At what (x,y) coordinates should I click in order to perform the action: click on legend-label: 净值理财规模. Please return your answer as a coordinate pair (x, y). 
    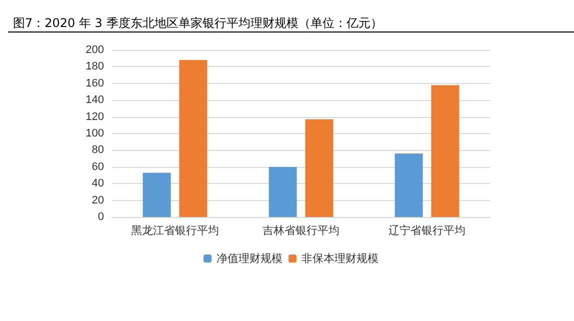
    Looking at the image, I should click on (249, 258).